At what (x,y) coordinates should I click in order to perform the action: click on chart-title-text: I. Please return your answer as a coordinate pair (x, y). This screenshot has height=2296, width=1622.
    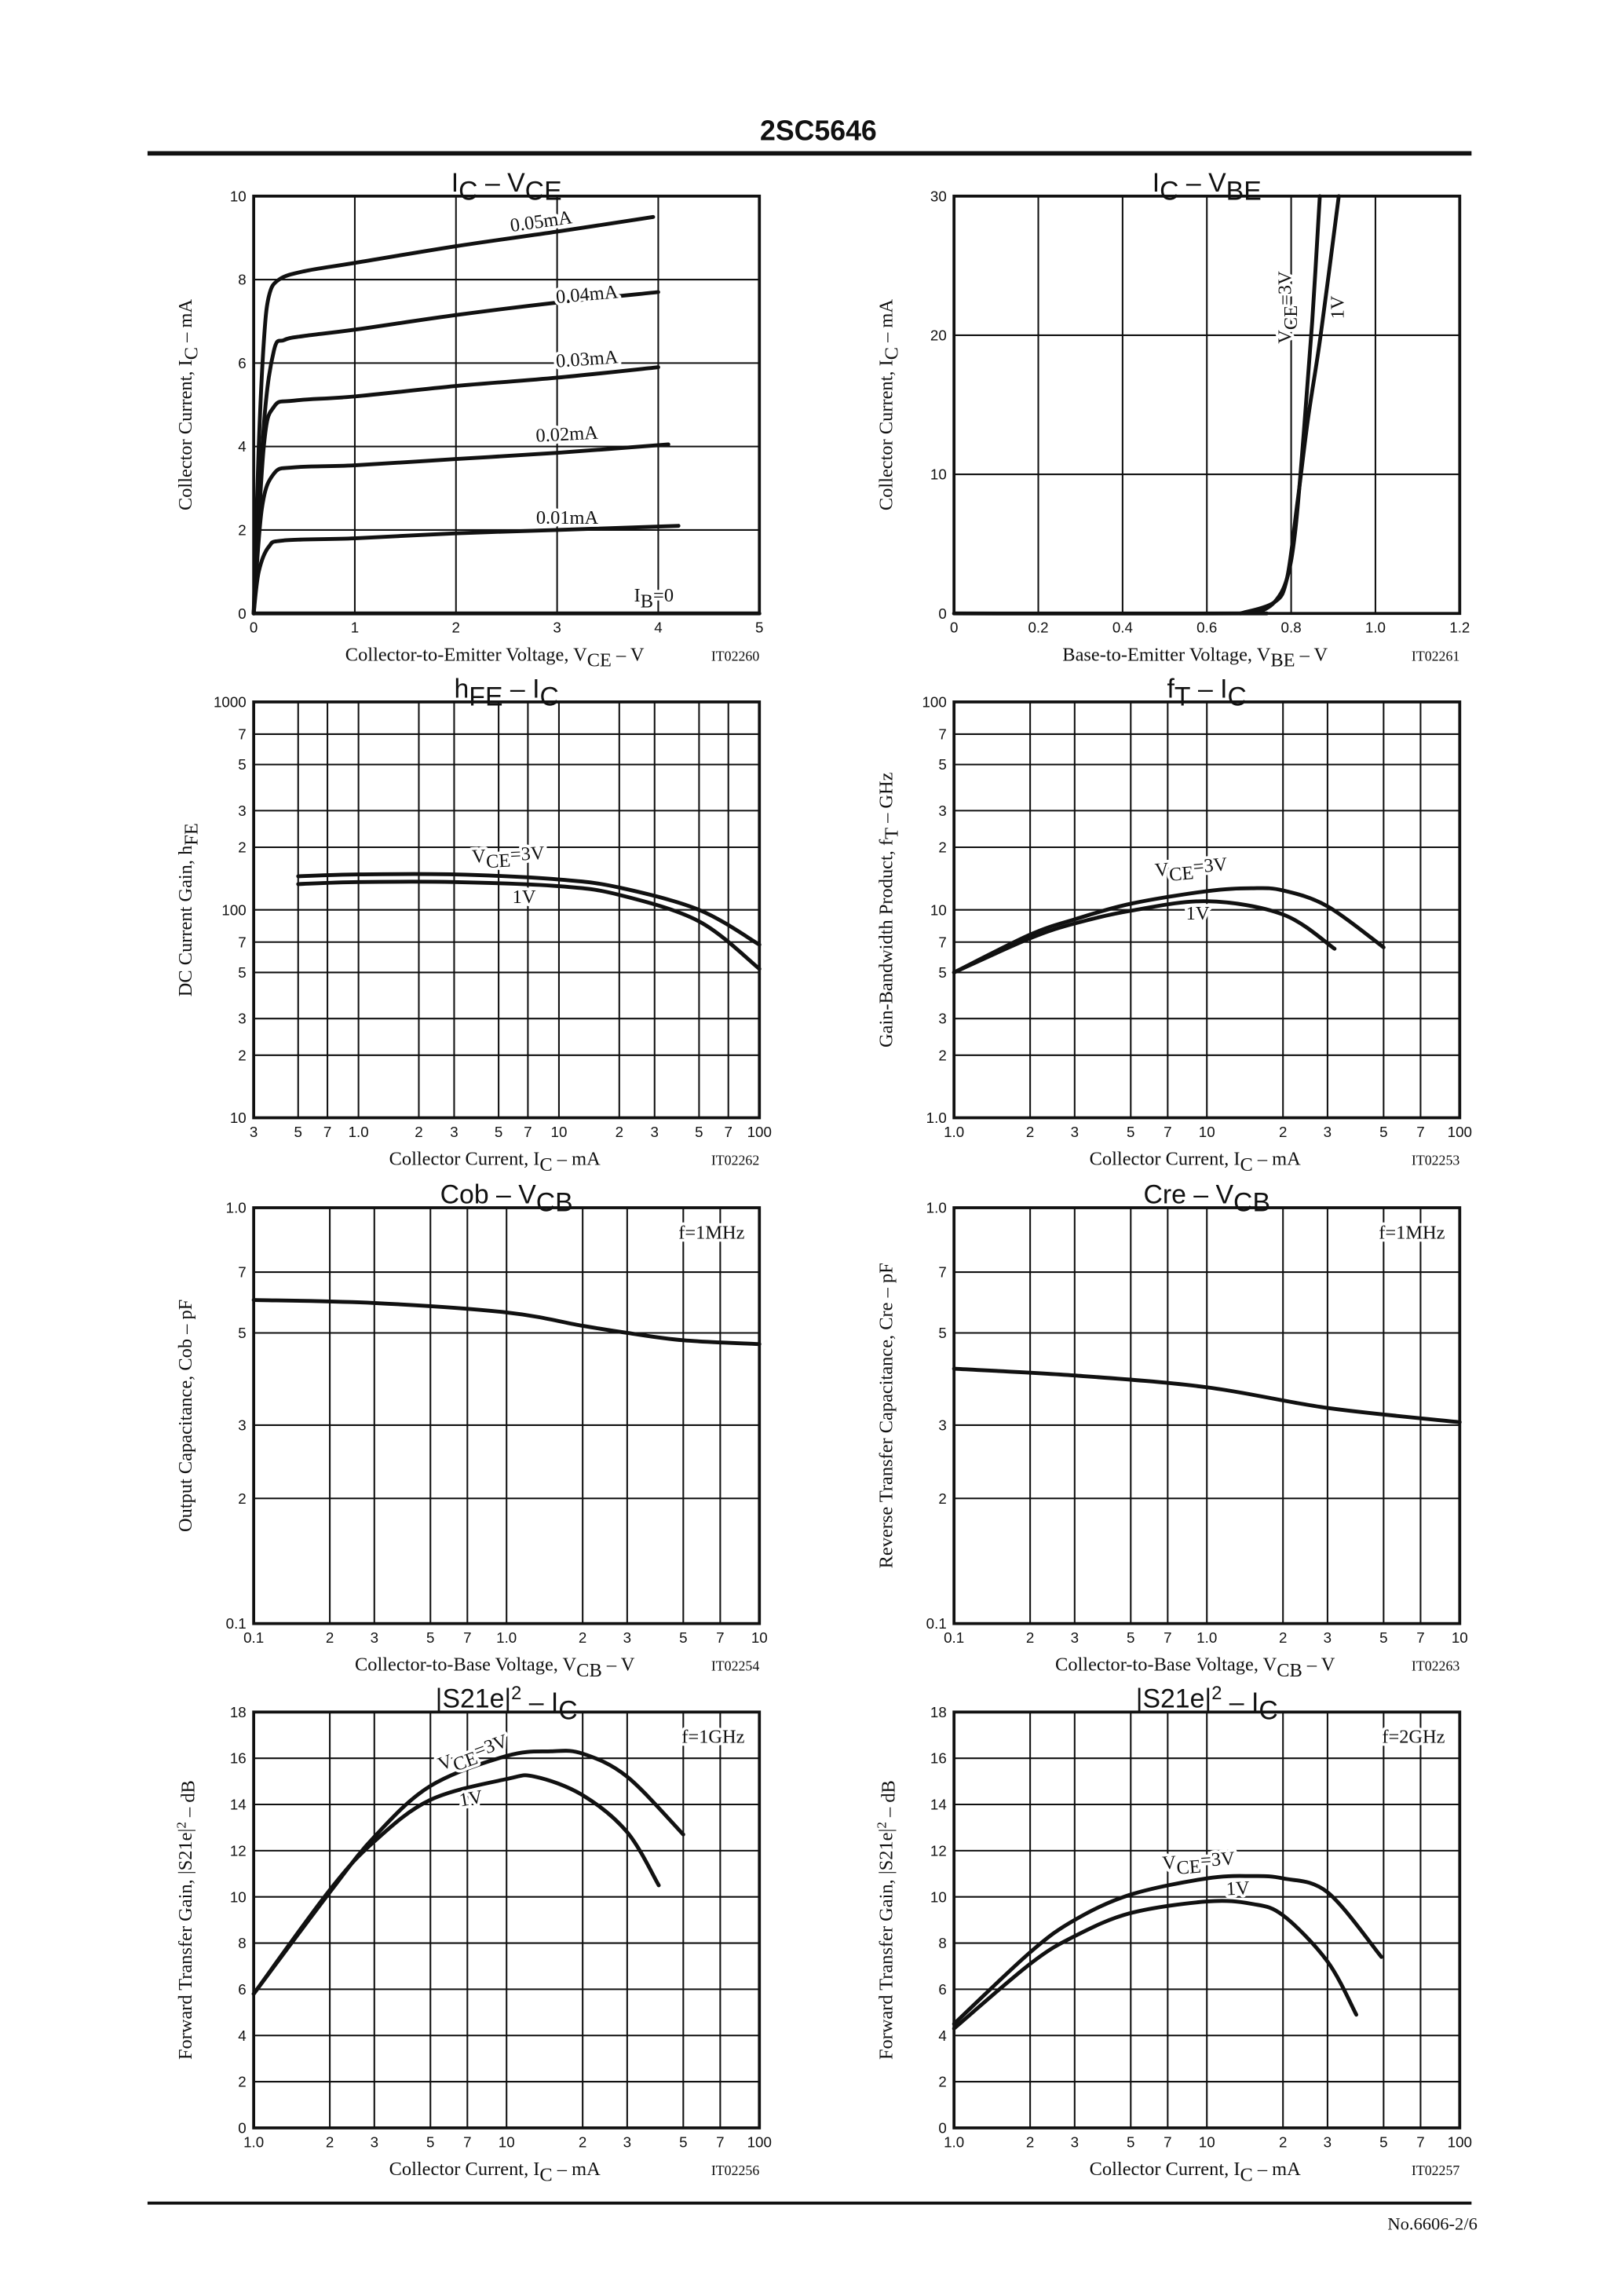
    Looking at the image, I should click on (1156, 183).